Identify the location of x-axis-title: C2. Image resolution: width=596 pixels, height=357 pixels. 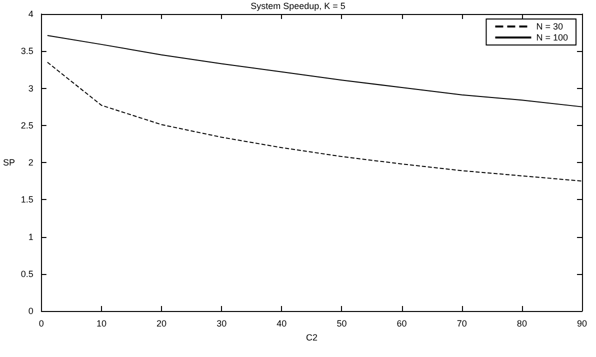
(312, 337).